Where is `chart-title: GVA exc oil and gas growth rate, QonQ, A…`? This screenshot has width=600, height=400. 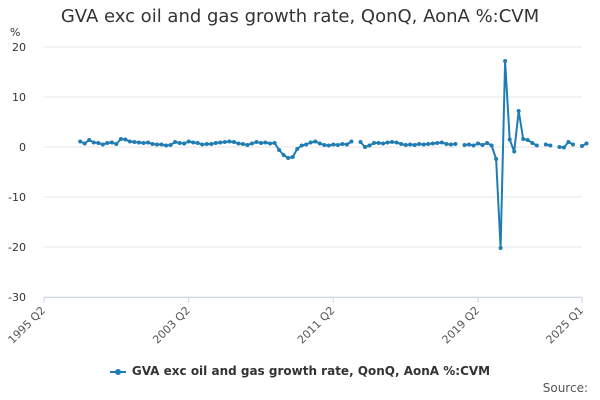
chart-title: GVA exc oil and gas growth rate, QonQ, A… is located at coordinates (300, 16).